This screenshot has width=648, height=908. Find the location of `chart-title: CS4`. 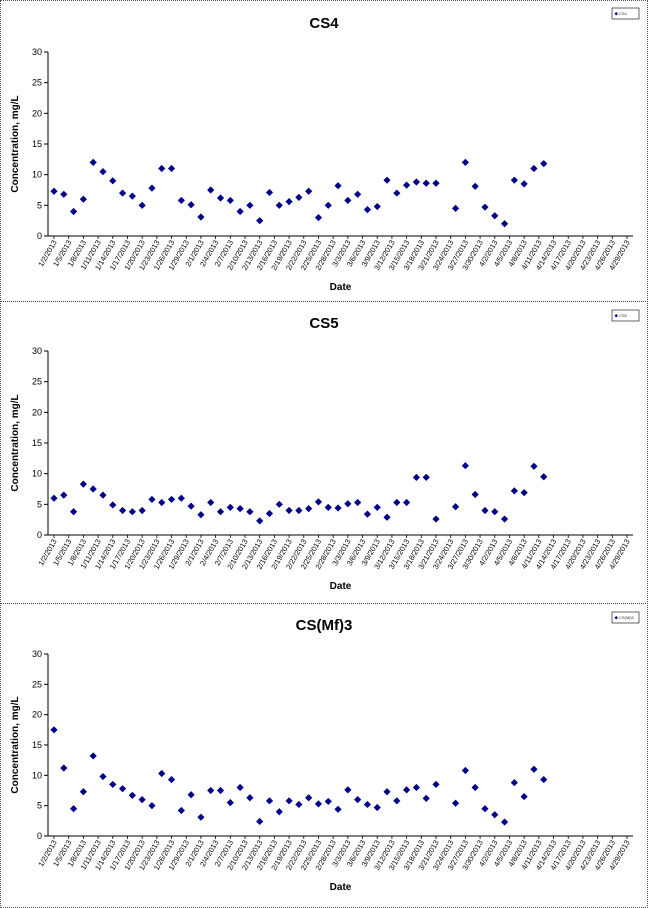

chart-title: CS4 is located at coordinates (324, 23).